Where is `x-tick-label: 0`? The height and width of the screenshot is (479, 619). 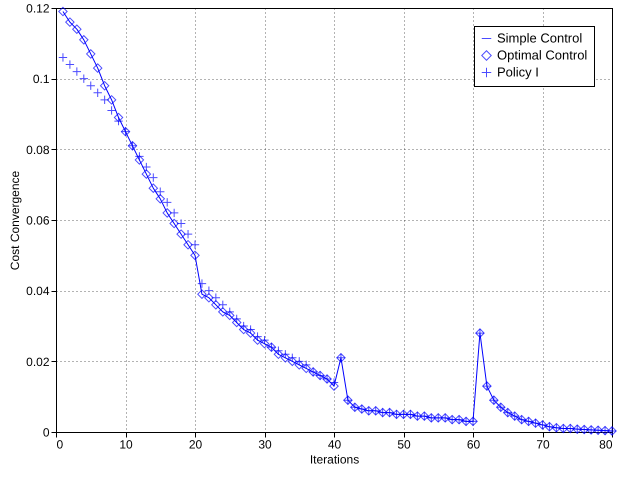 x-tick-label: 0 is located at coordinates (60, 445).